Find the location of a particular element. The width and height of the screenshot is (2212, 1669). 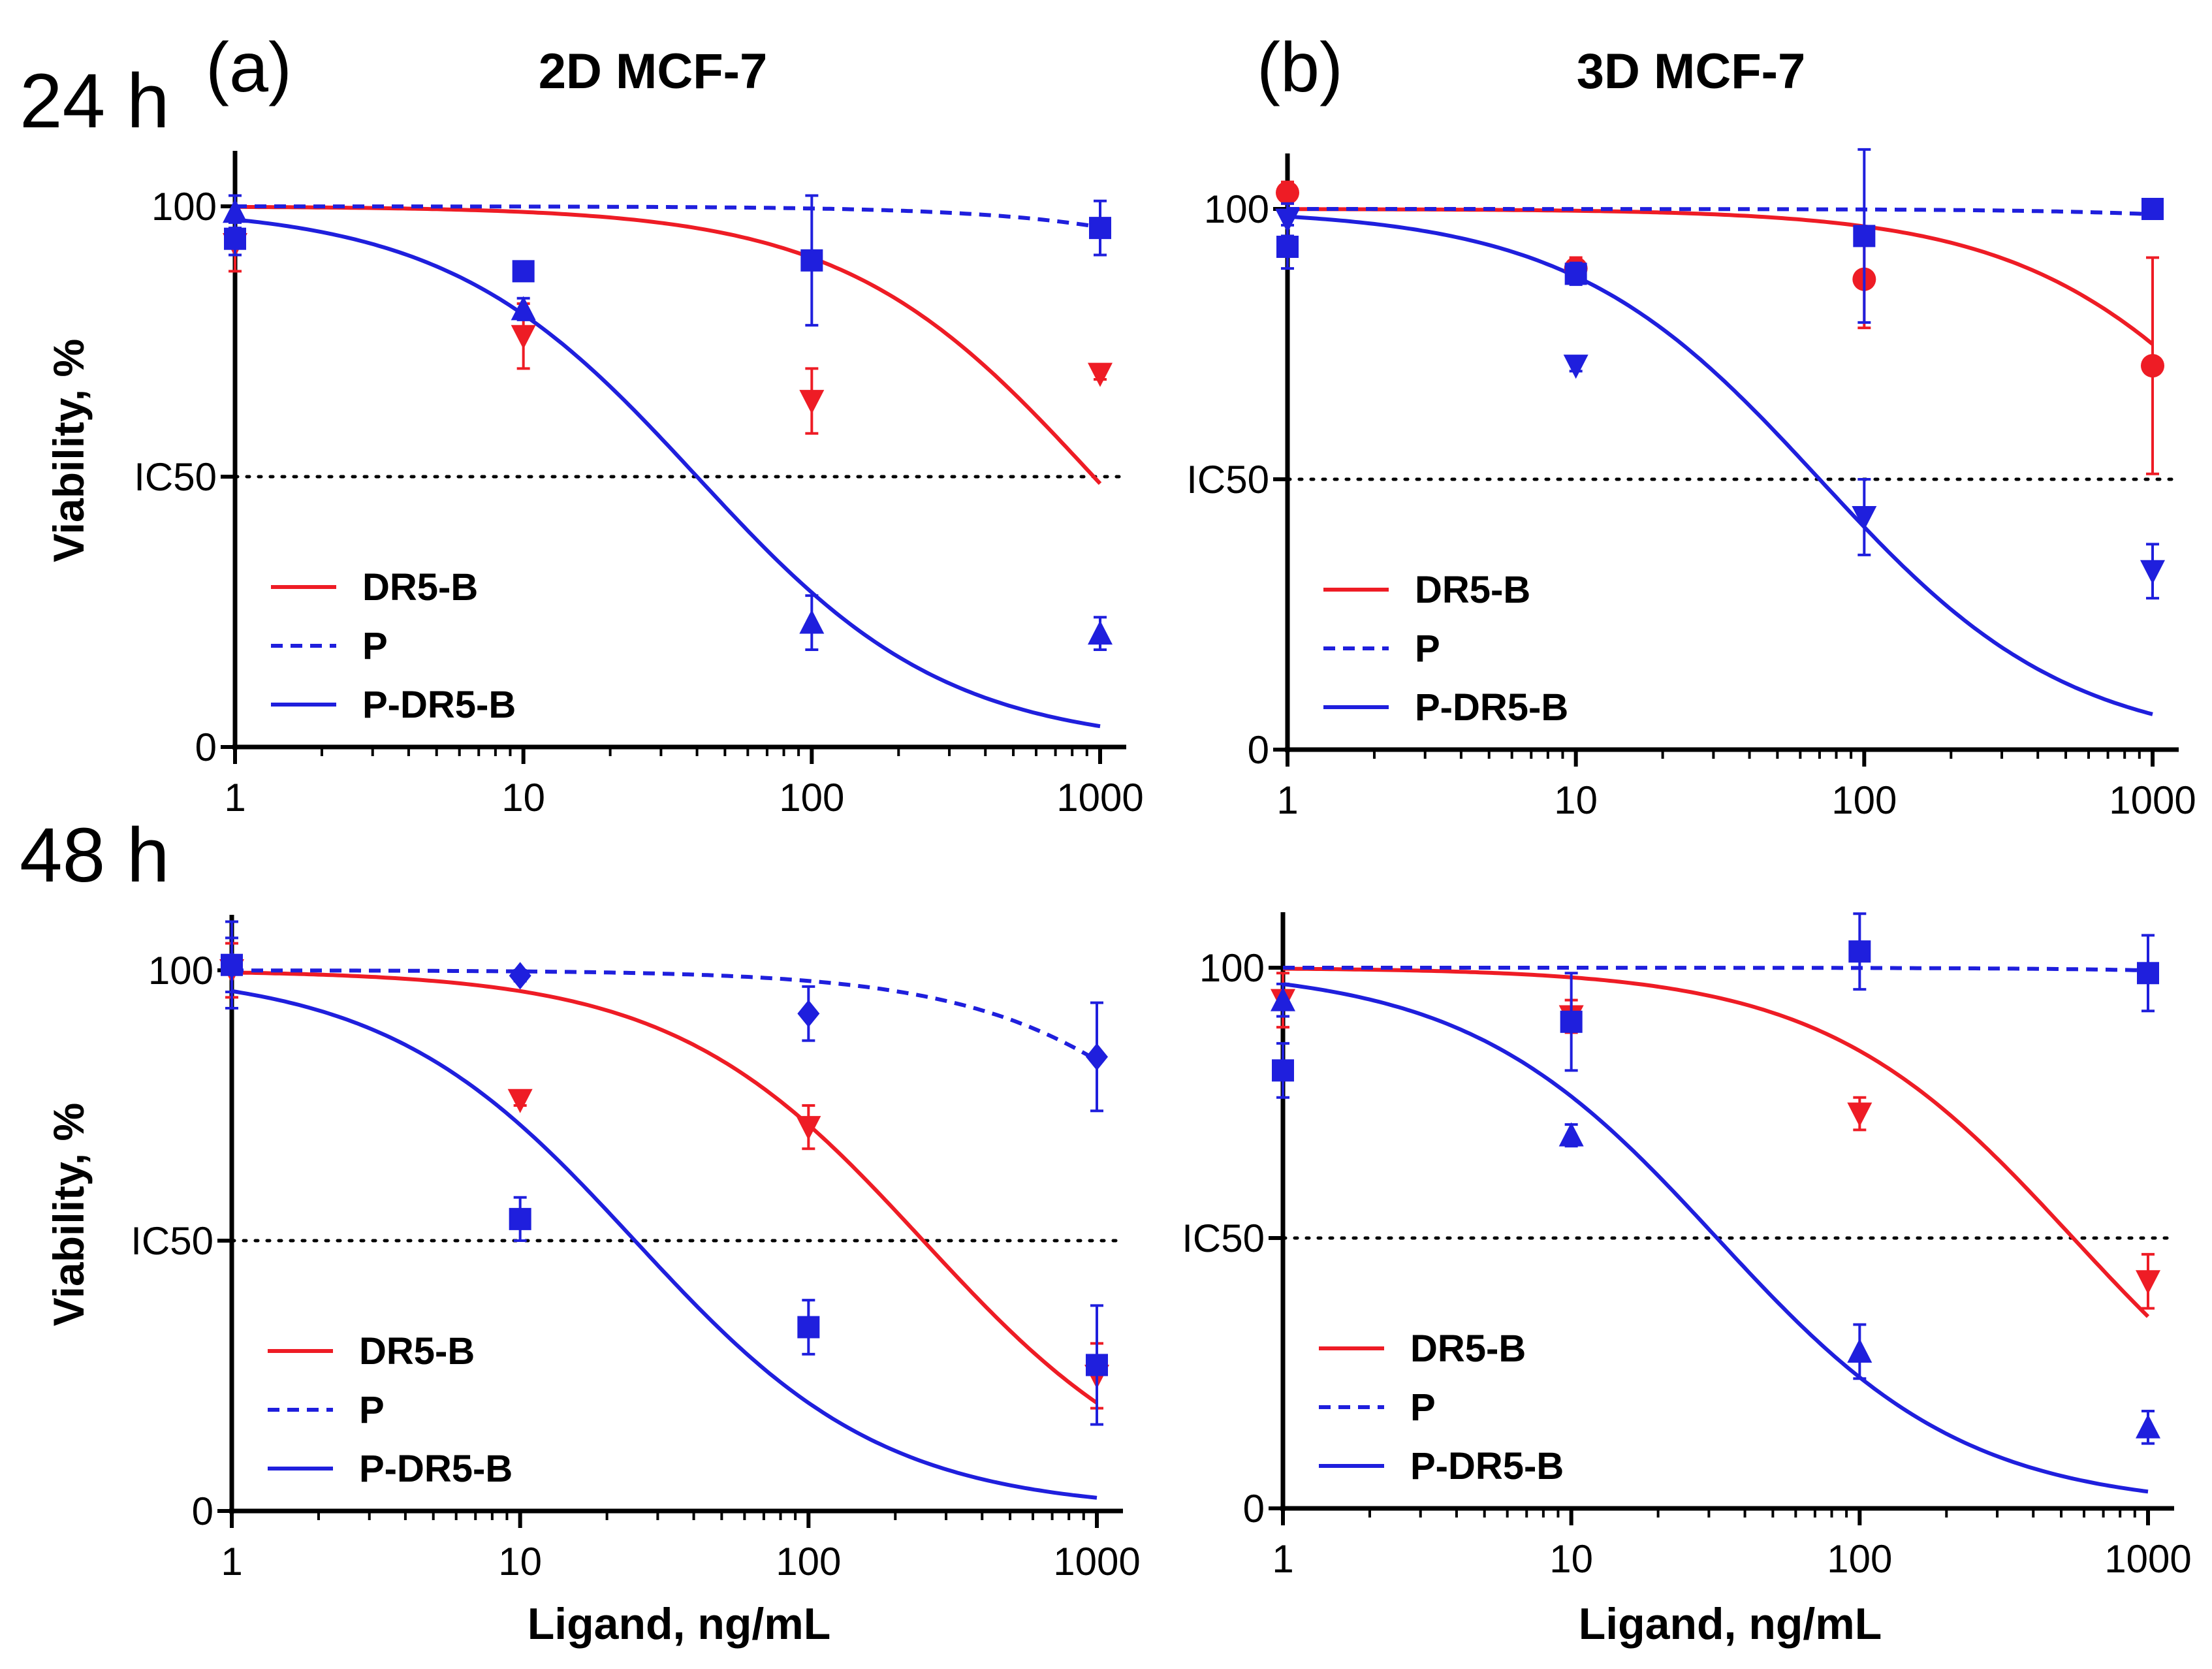

y-axis-label-bottom: Viability, % is located at coordinates (68, 1215).